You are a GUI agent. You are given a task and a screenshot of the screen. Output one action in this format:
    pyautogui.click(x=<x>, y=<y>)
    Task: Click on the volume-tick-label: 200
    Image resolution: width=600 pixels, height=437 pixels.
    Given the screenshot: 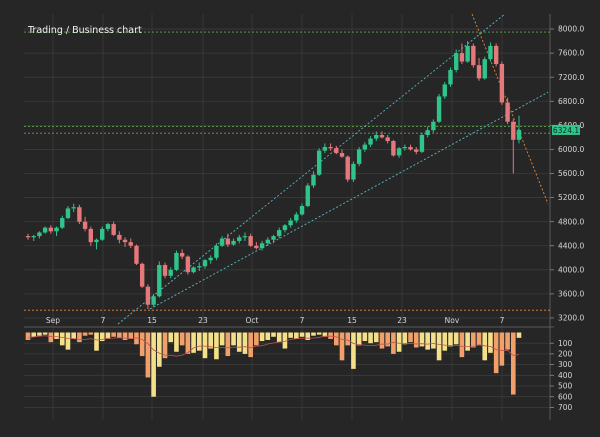 What is the action you would take?
    pyautogui.click(x=565, y=354)
    